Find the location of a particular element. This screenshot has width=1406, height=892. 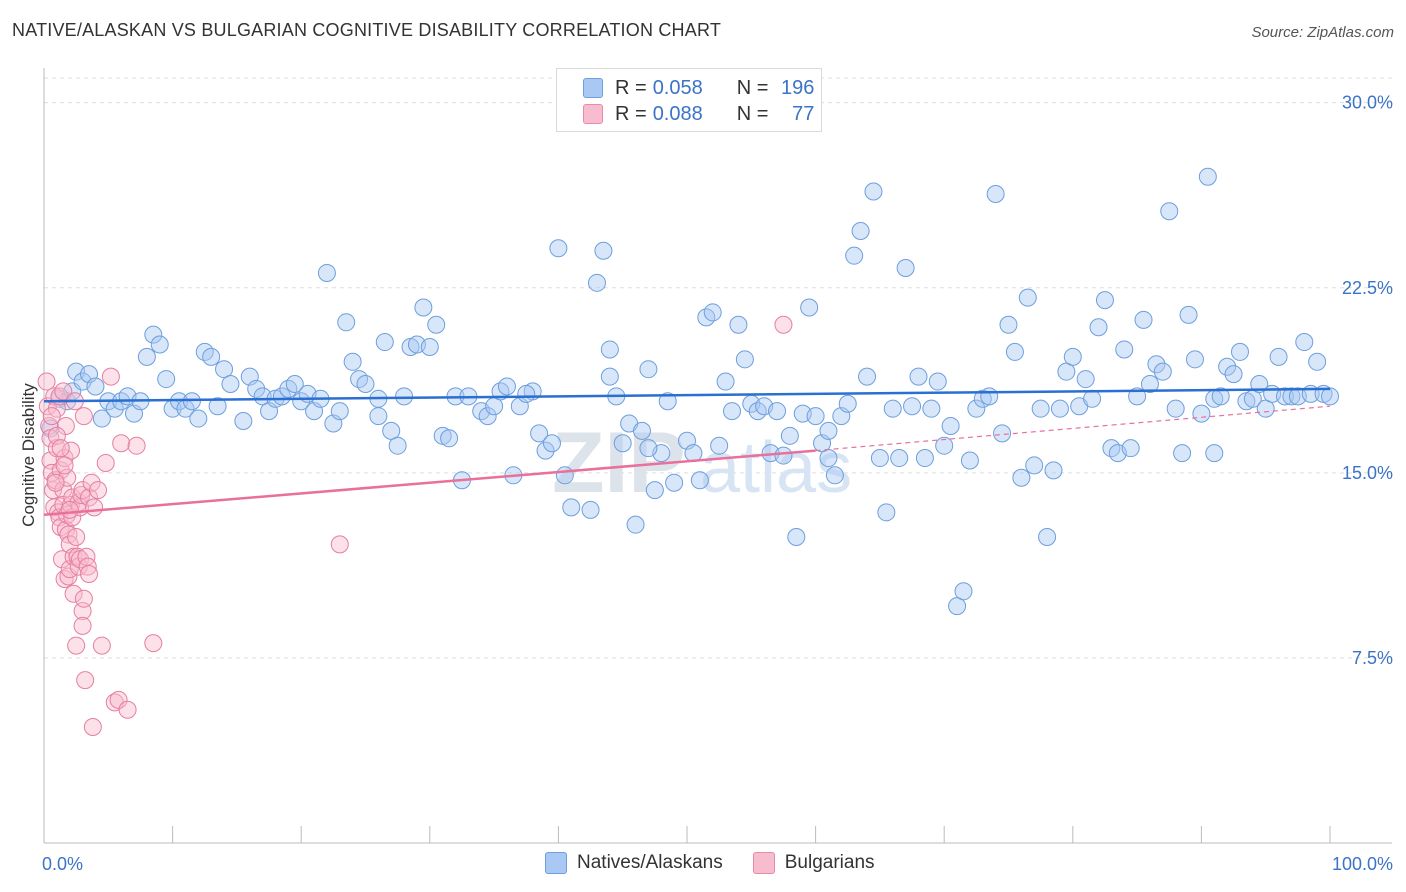

legend-label-bulgarians: Bulgarians is located at coordinates (829, 862).